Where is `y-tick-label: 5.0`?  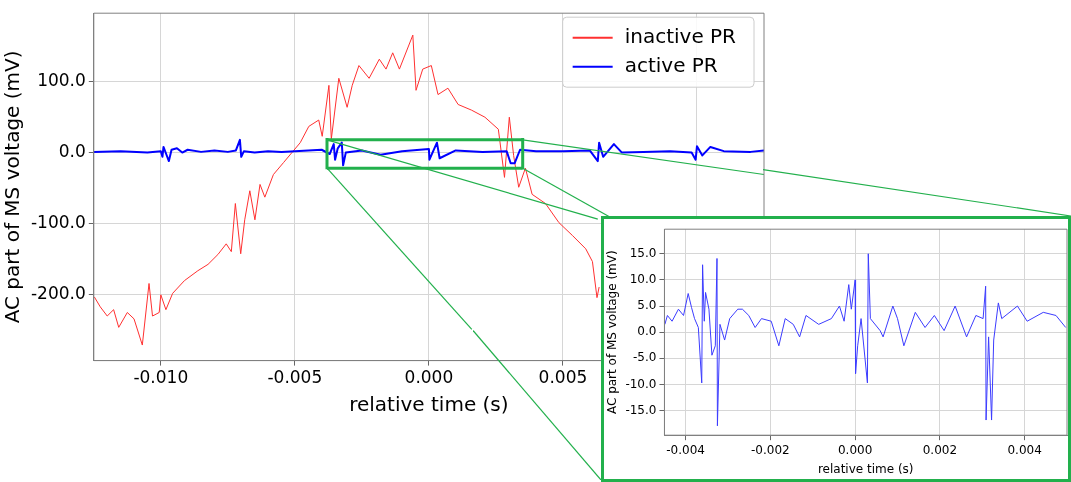
y-tick-label: 5.0 is located at coordinates (647, 305).